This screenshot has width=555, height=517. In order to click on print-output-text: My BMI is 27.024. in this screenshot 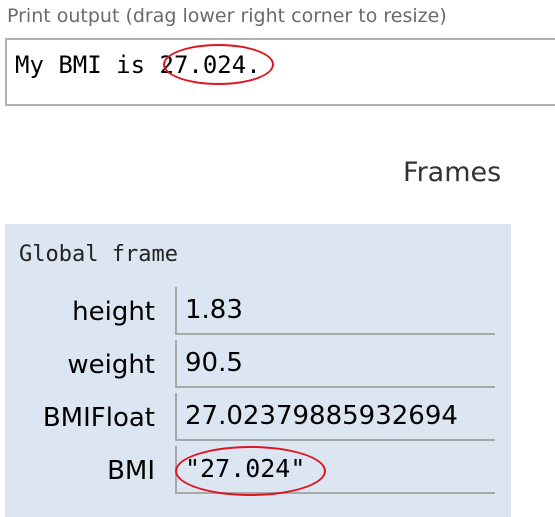, I will do `click(138, 65)`.